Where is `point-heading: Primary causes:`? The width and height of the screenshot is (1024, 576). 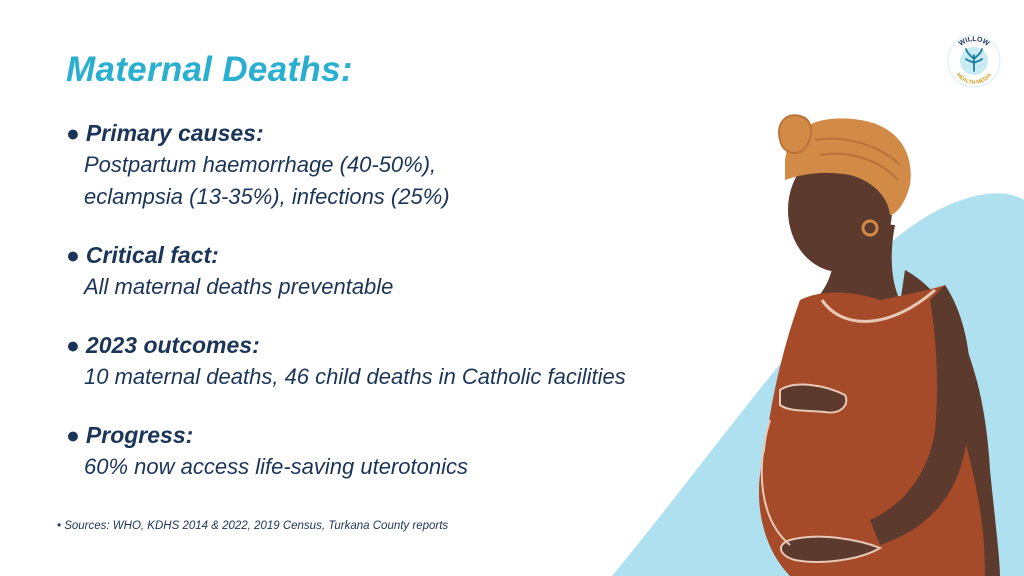 point-heading: Primary causes: is located at coordinates (174, 133).